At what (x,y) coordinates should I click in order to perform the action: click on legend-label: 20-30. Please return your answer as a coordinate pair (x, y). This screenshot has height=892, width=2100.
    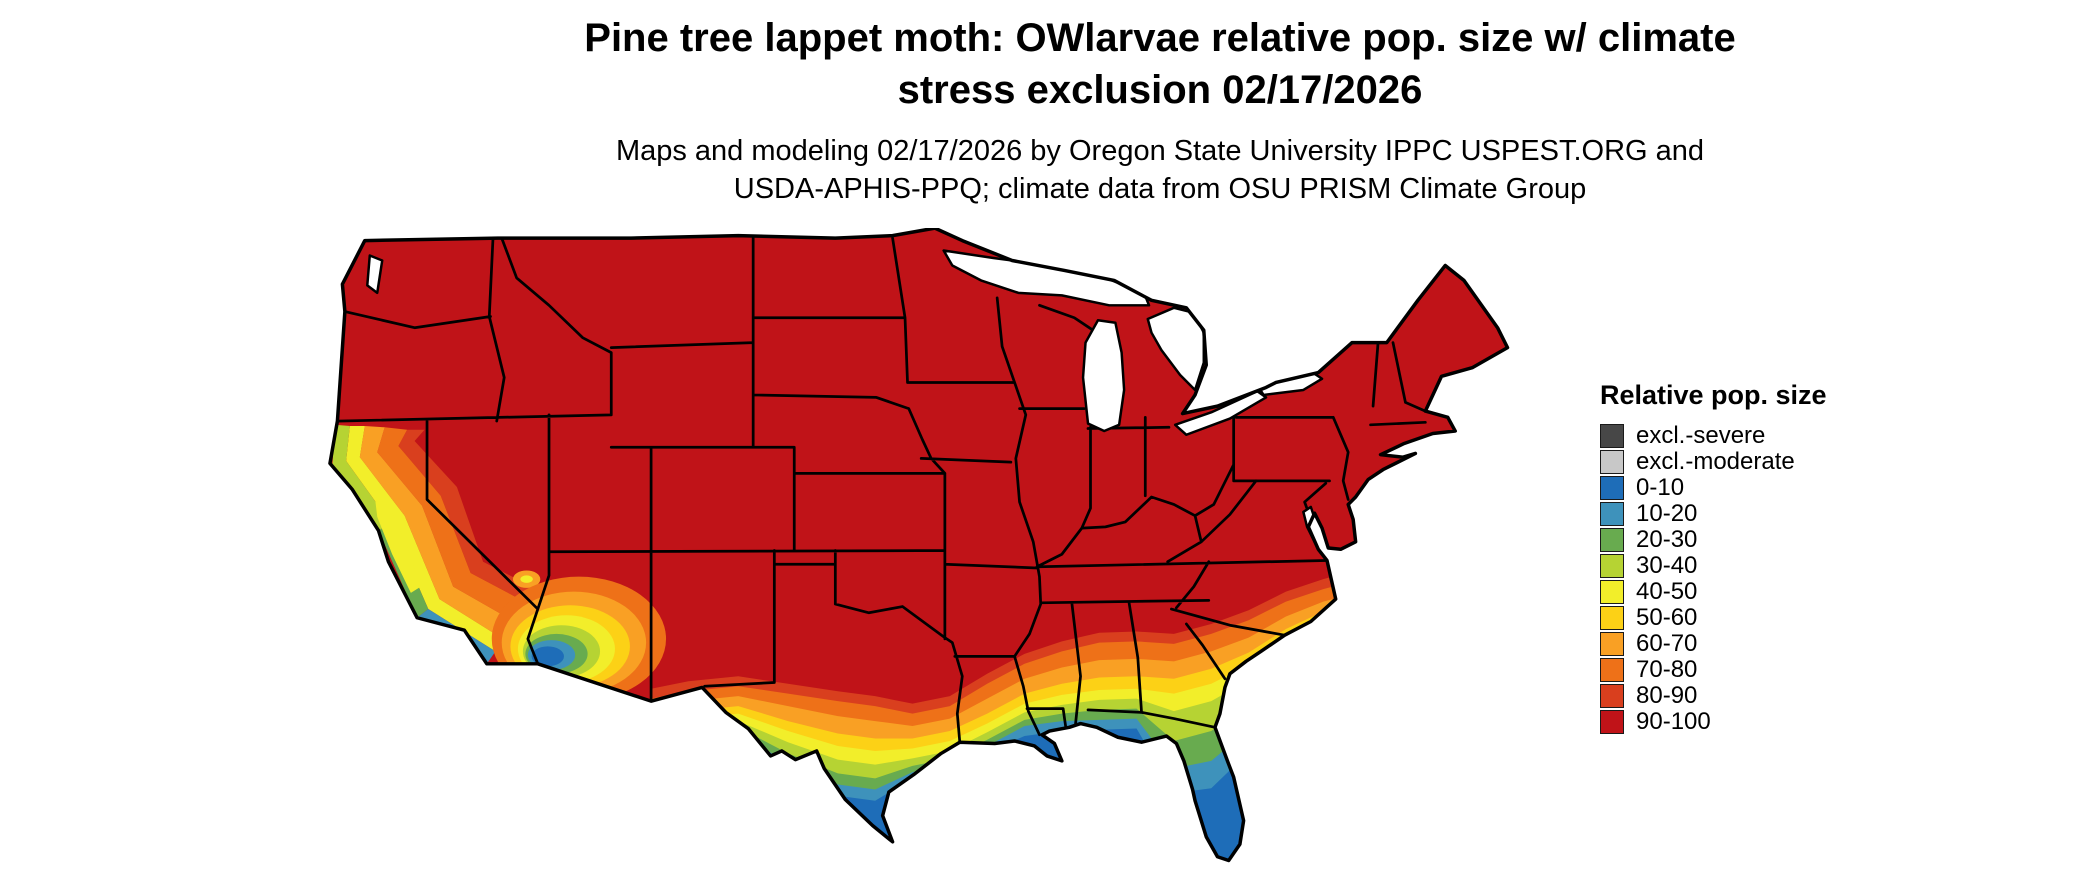
    Looking at the image, I should click on (1667, 539).